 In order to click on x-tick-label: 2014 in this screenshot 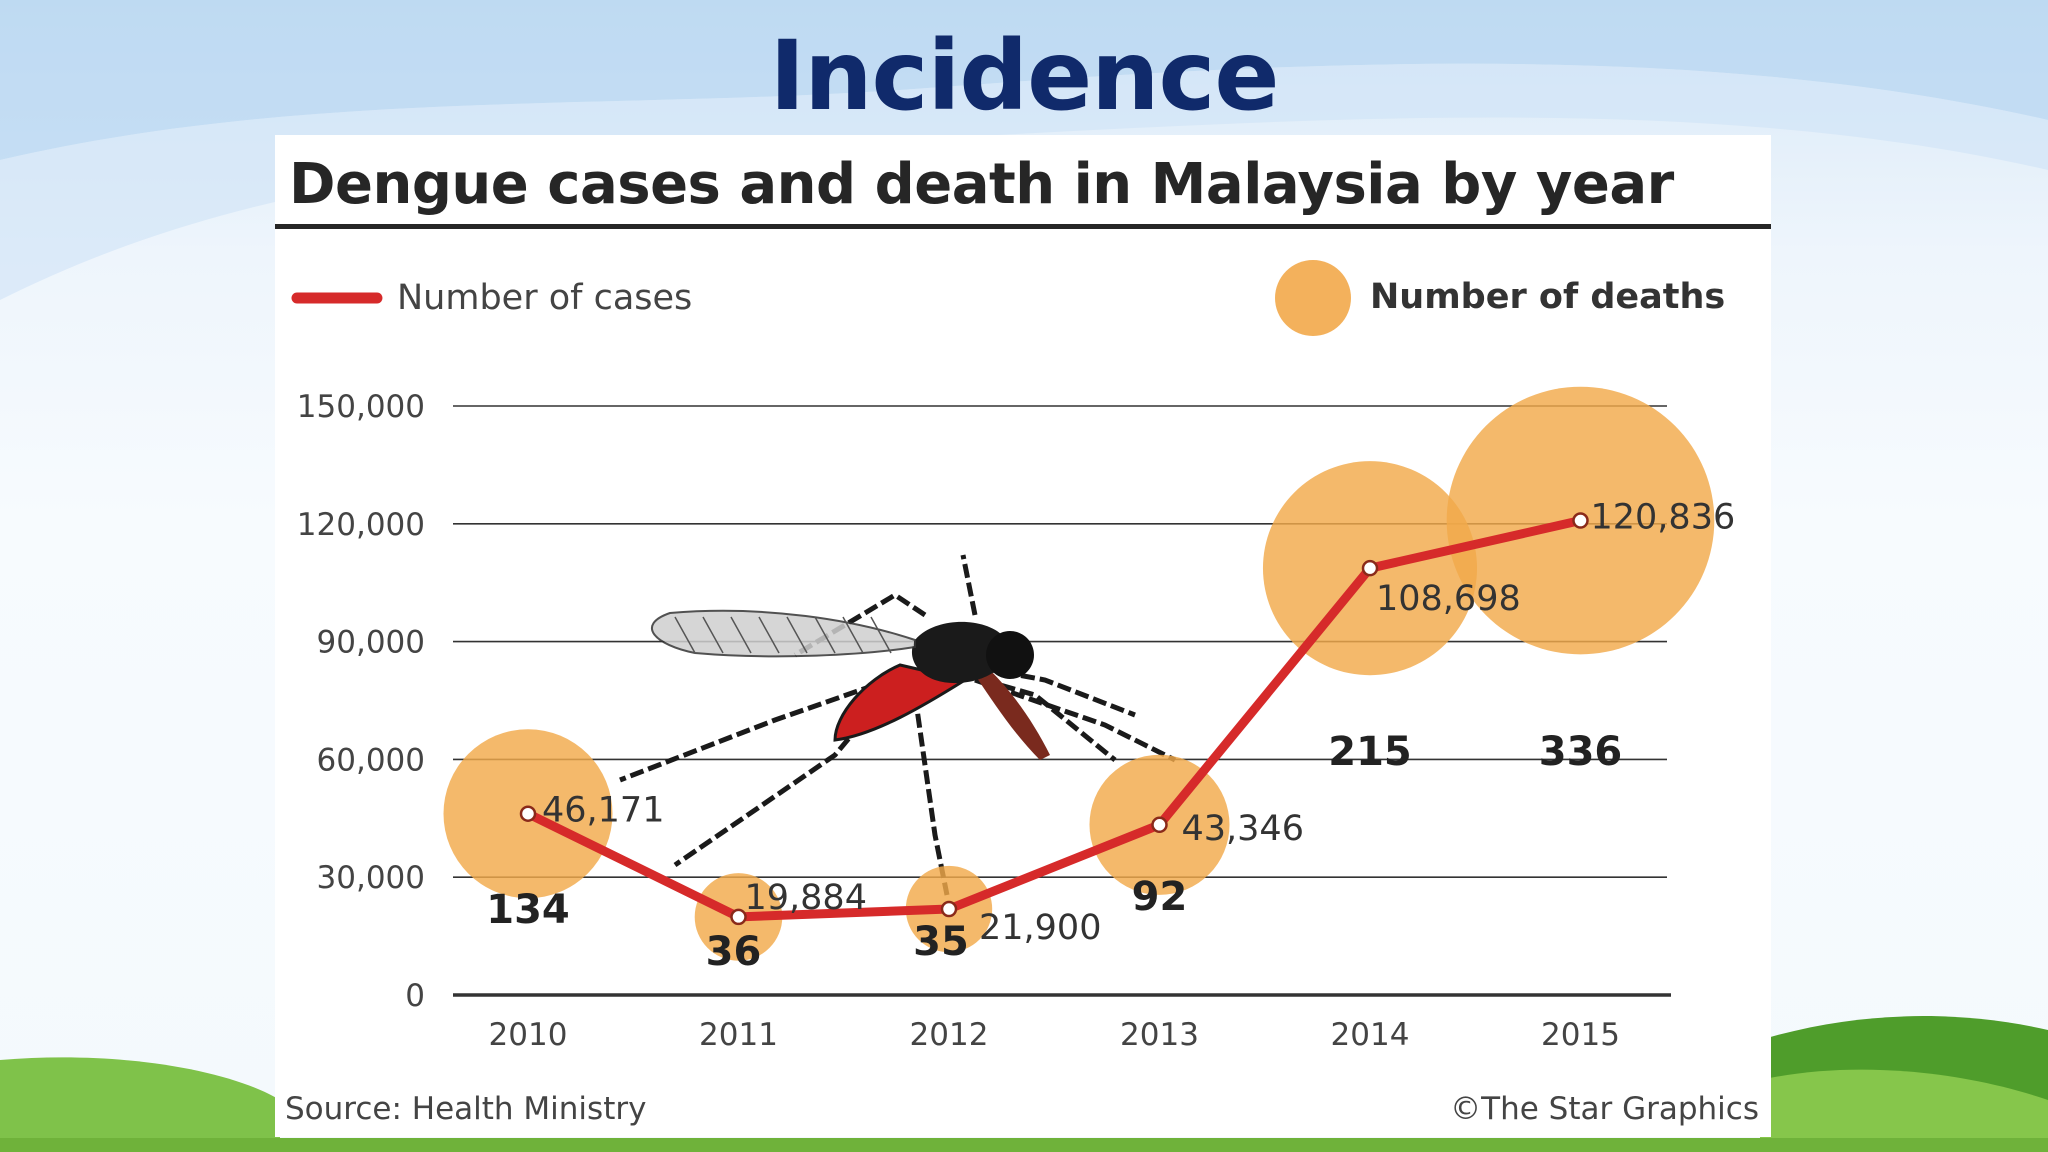, I will do `click(1370, 1035)`.